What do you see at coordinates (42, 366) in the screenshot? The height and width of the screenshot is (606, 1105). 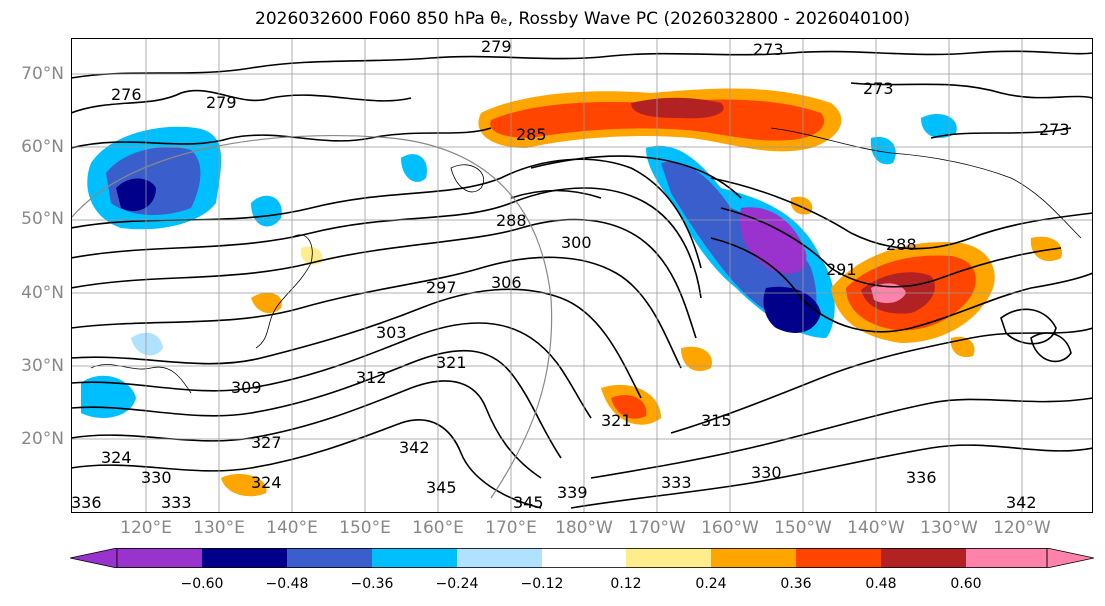 I see `lat-label: 30°N` at bounding box center [42, 366].